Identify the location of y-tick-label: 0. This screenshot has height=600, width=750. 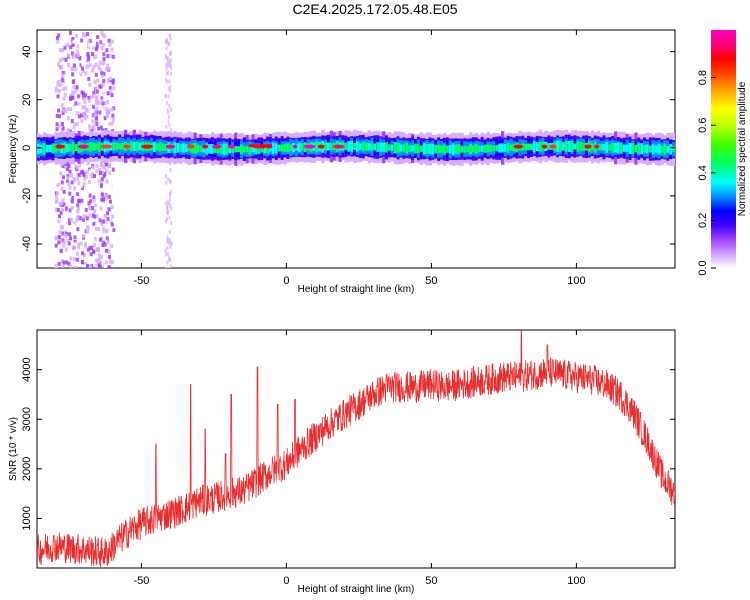
(27, 148).